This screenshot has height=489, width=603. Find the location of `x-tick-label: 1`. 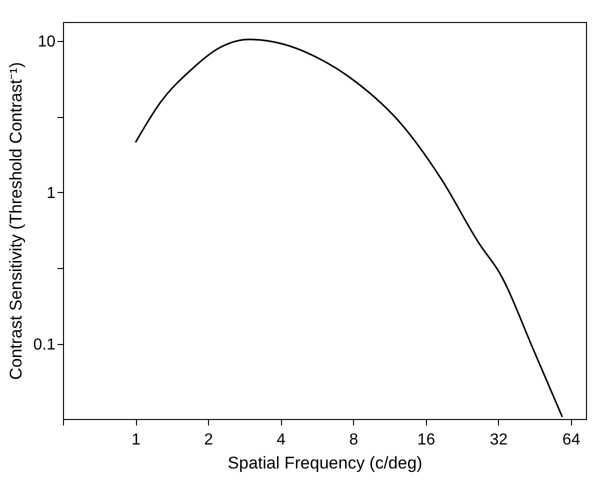

x-tick-label: 1 is located at coordinates (136, 440).